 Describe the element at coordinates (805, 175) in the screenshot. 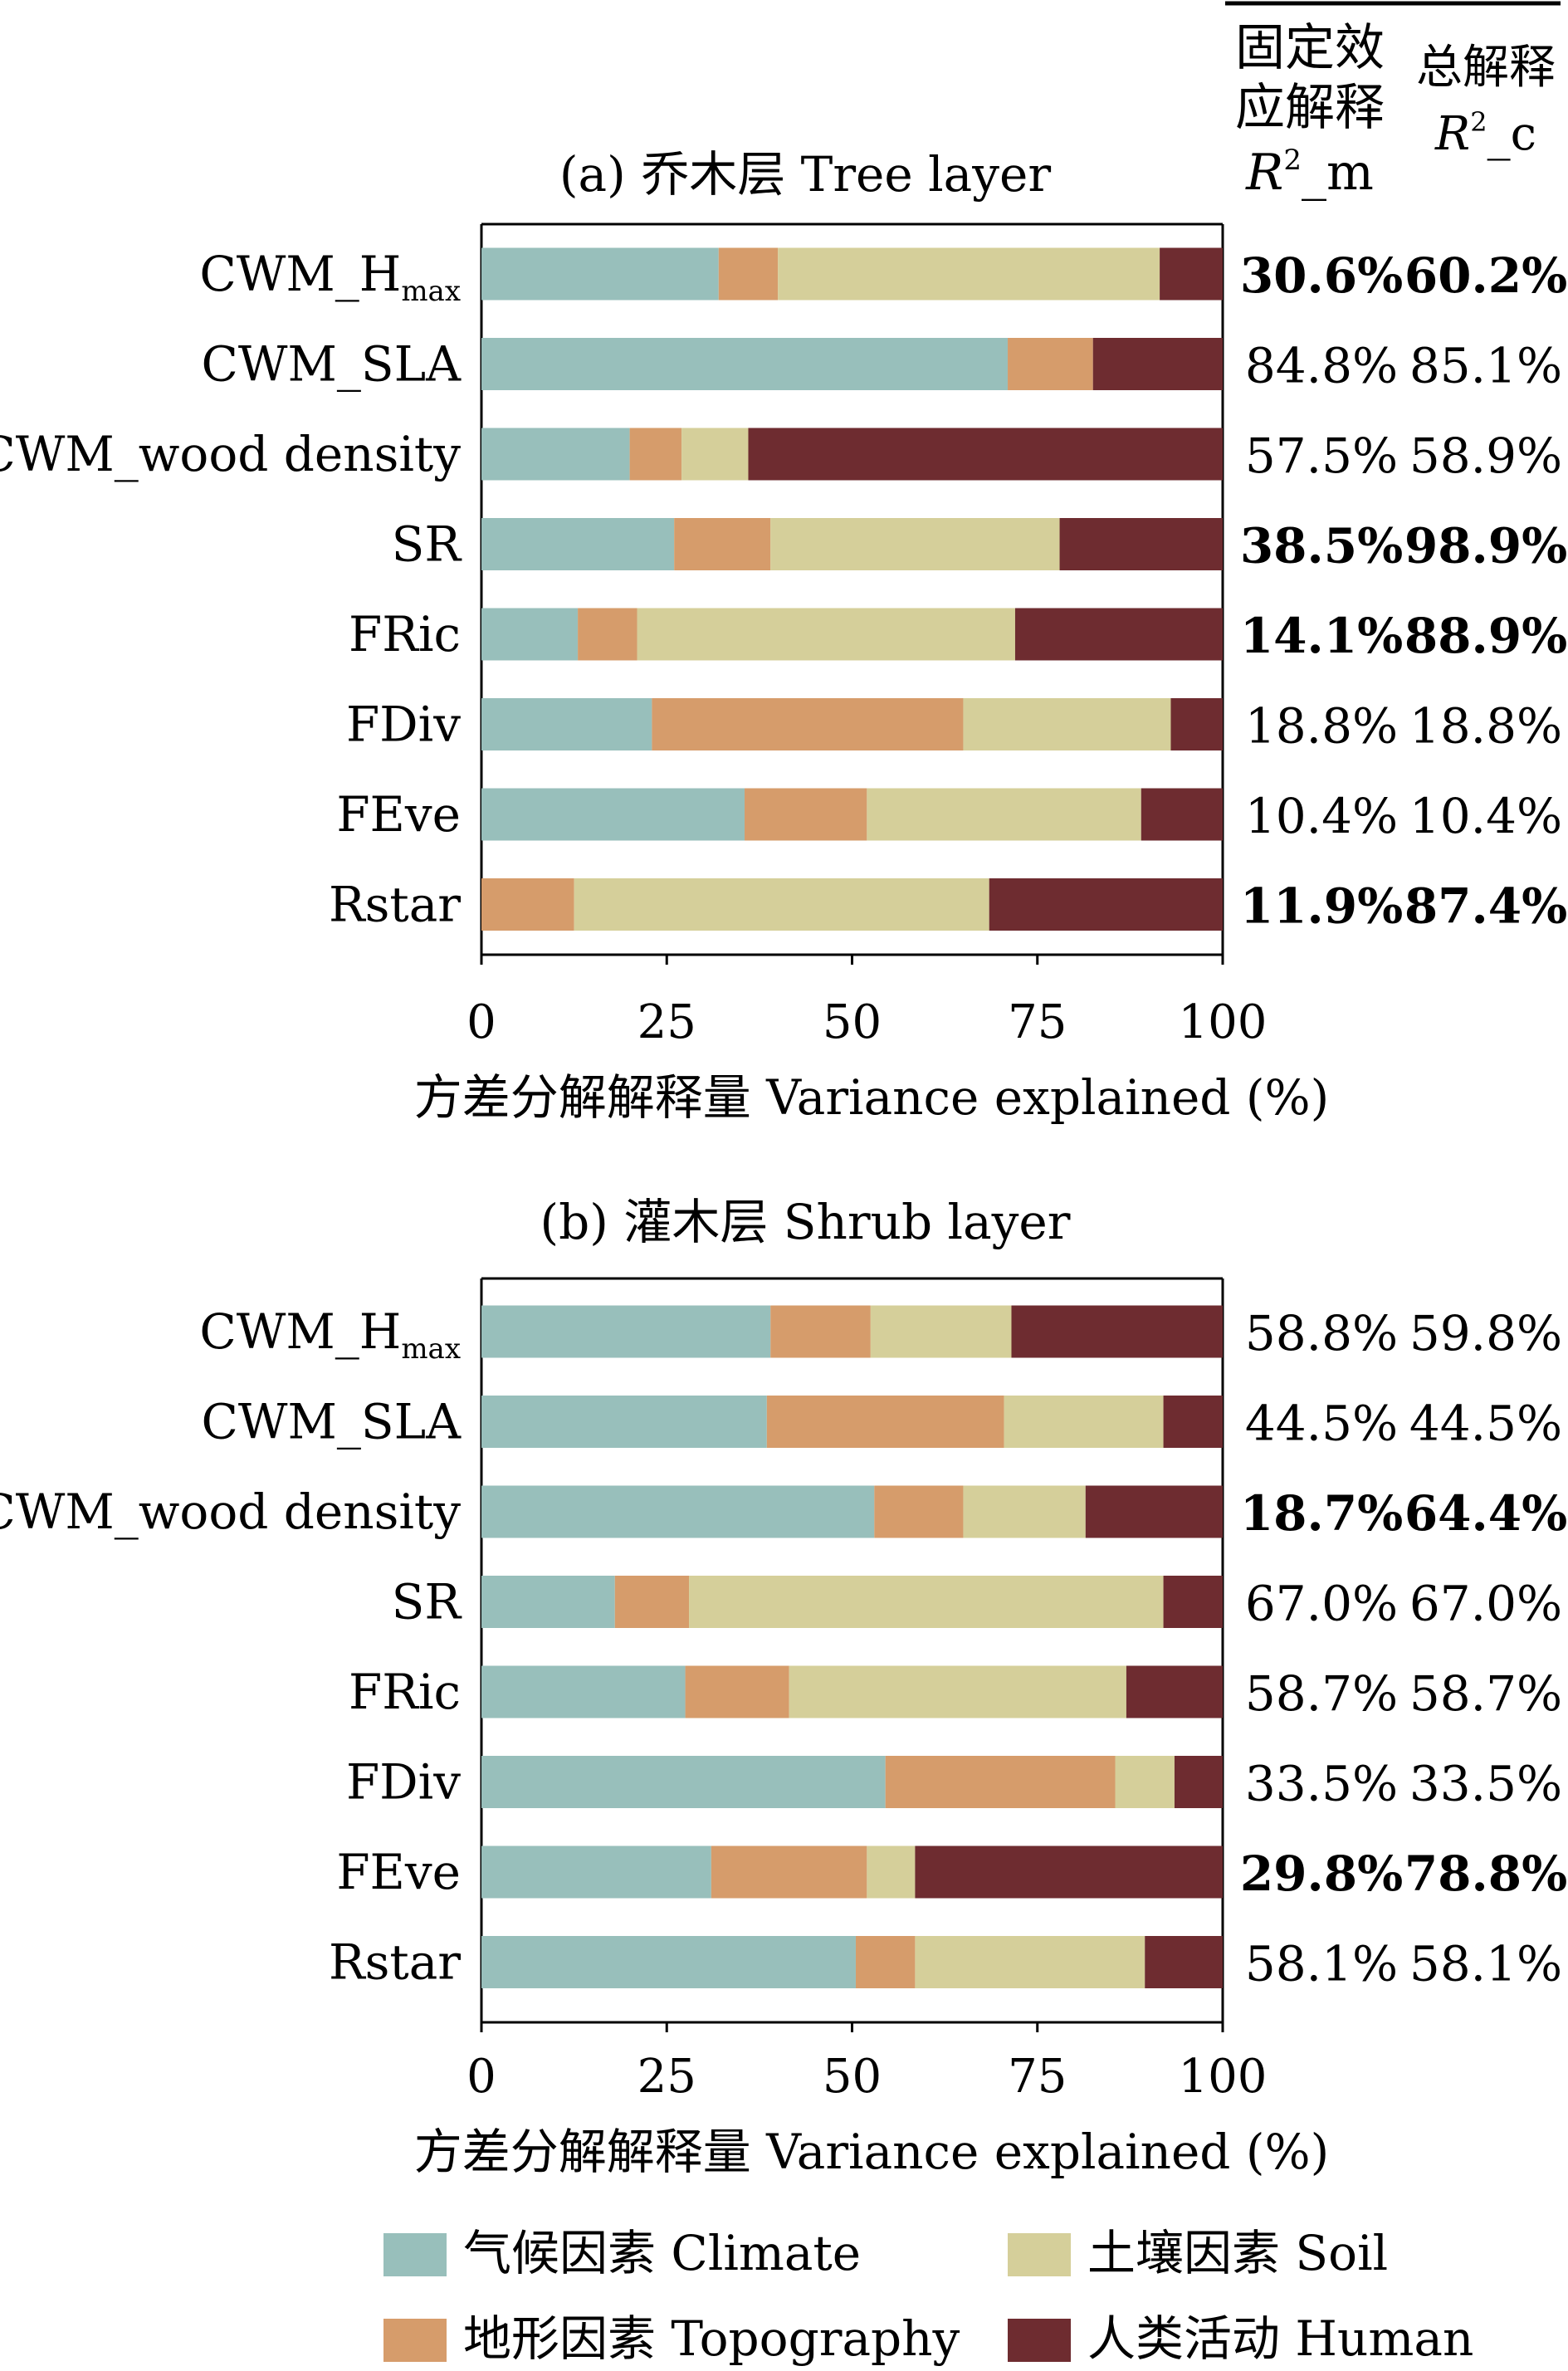

I see `panel-title: (a) 乔木层 Tree layer` at that location.